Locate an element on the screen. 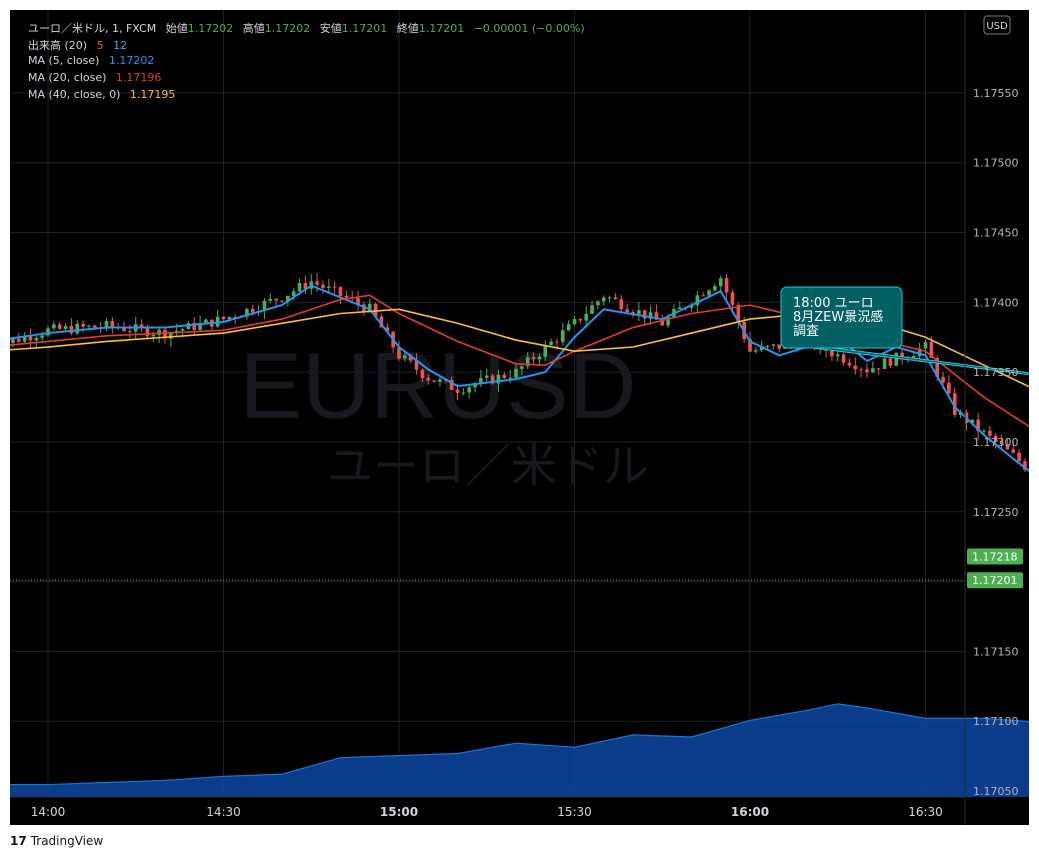 Image resolution: width=1039 pixels, height=860 pixels. annotation-line-1: 18:00 ユーロ is located at coordinates (833, 303).